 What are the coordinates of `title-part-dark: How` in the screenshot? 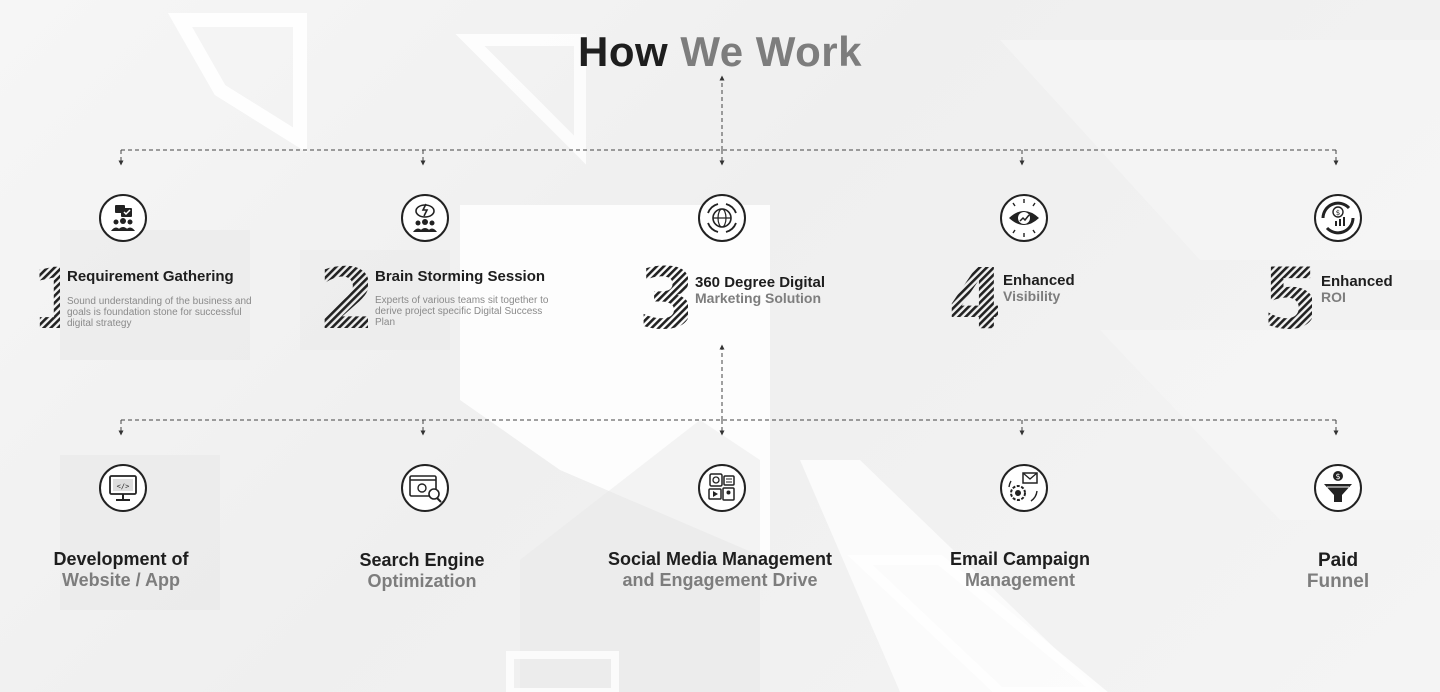 It's located at (623, 51).